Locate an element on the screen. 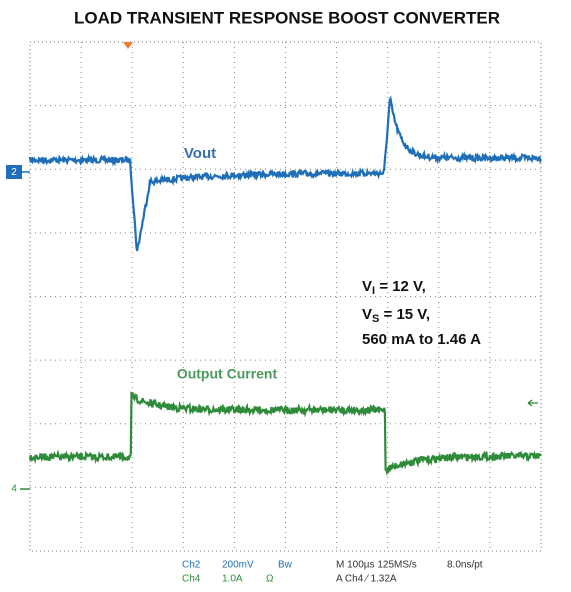 The image size is (571, 592). ch2-marker-box is located at coordinates (14, 172).